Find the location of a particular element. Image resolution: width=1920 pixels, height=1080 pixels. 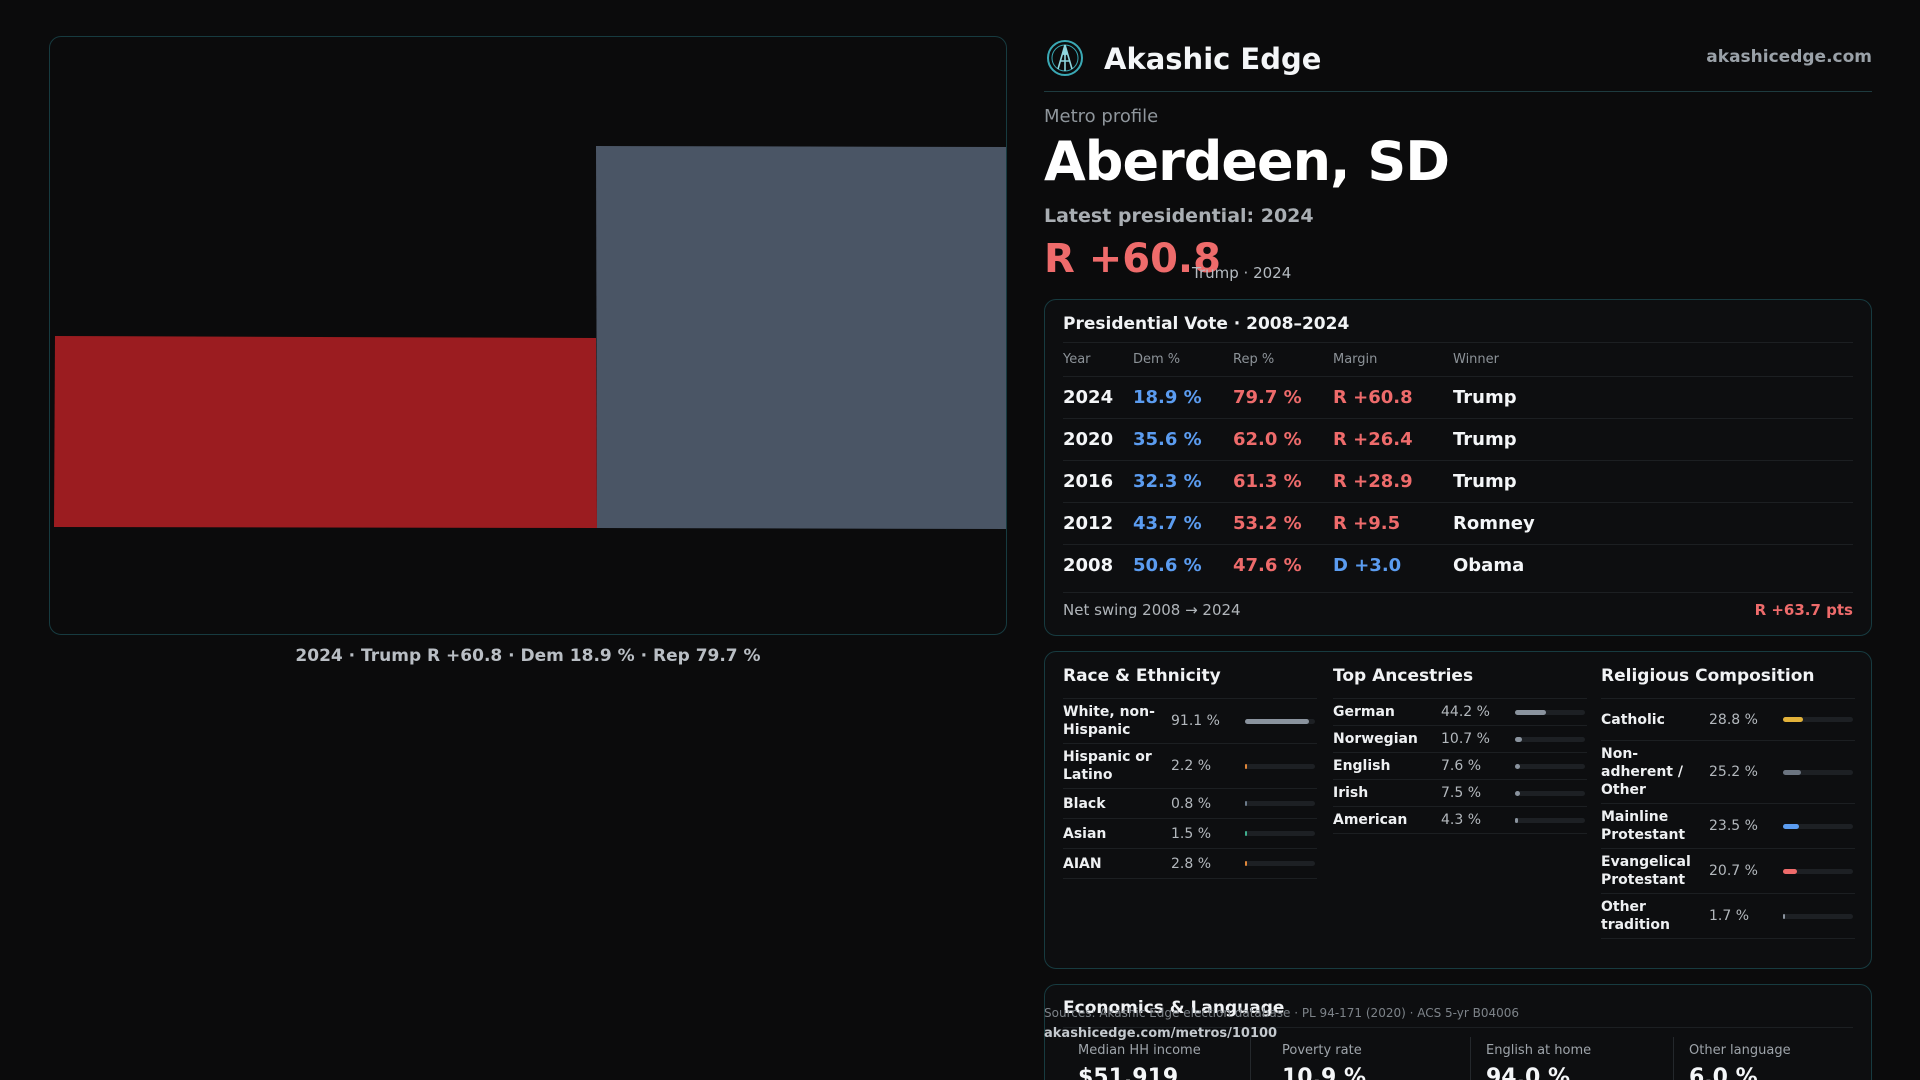

site-link: akashicedge.com is located at coordinates (1789, 57).